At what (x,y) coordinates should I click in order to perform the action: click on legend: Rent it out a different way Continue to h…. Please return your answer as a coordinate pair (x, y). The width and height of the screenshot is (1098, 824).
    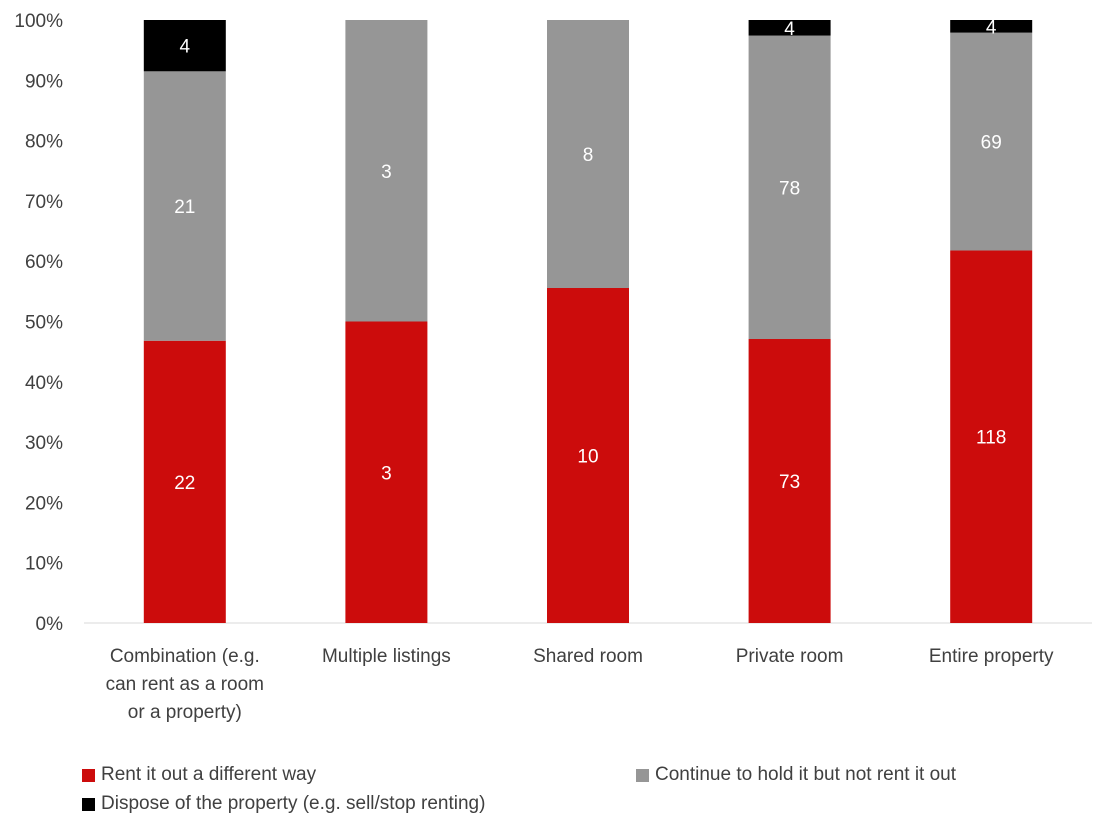
    Looking at the image, I should click on (582, 794).